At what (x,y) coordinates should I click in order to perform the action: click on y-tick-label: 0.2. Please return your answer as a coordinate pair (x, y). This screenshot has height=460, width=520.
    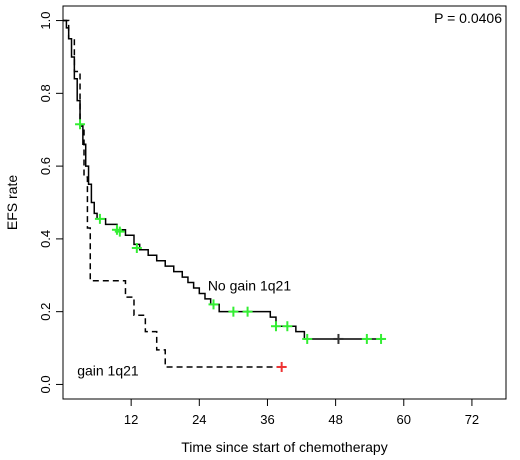
    Looking at the image, I should click on (45, 312).